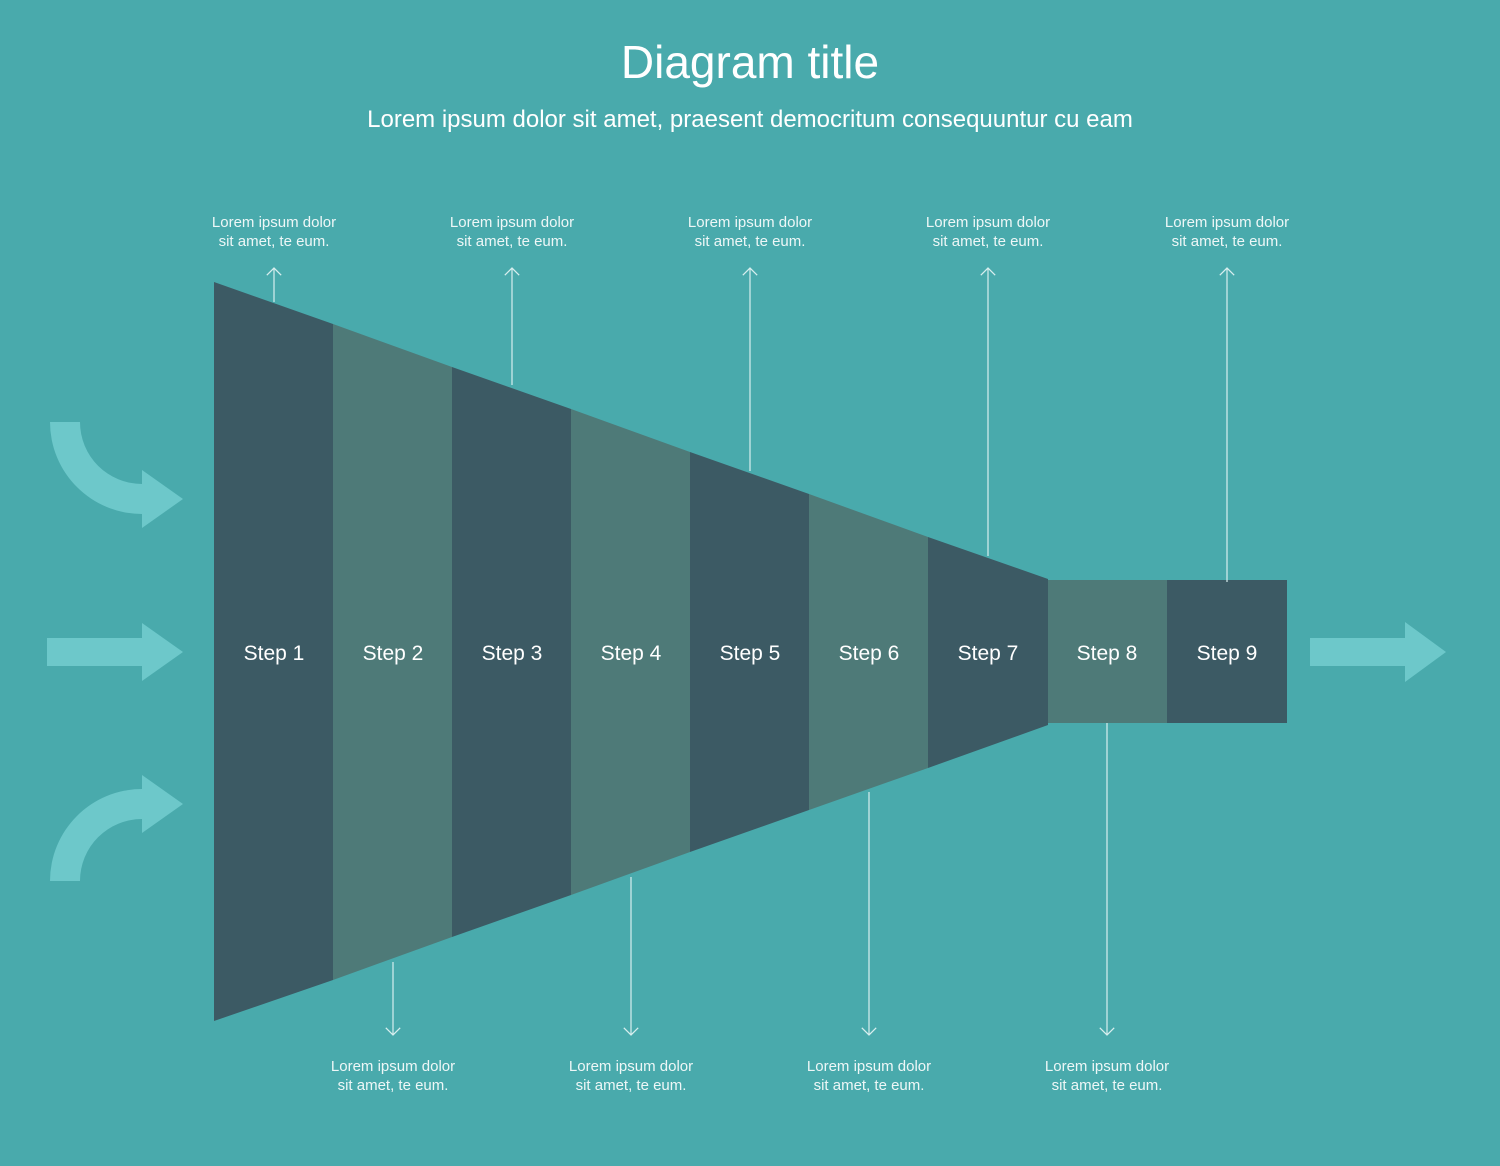 The width and height of the screenshot is (1500, 1166). Describe the element at coordinates (116, 475) in the screenshot. I see `curved-arrow-down-right-icon` at that location.